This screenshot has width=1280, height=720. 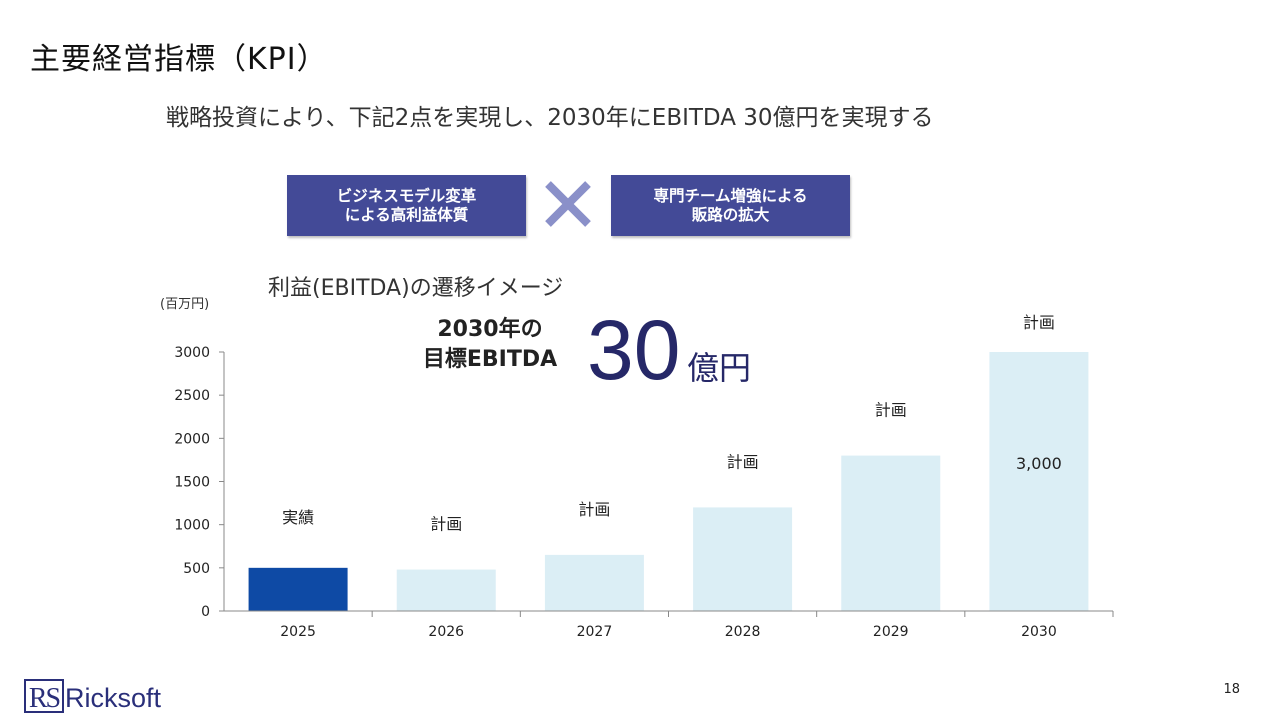 What do you see at coordinates (595, 632) in the screenshot?
I see `x-tick-label: 2027` at bounding box center [595, 632].